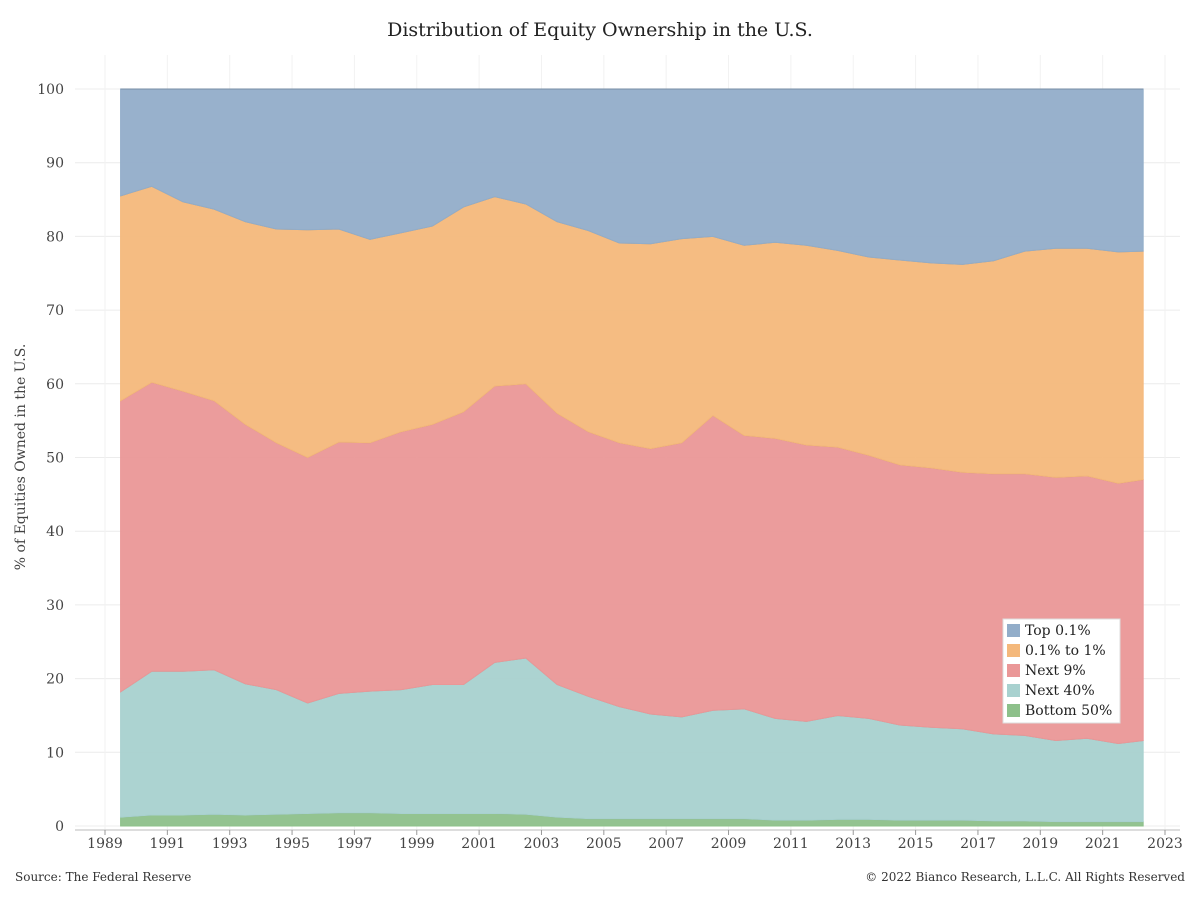 The width and height of the screenshot is (1200, 900). What do you see at coordinates (105, 844) in the screenshot?
I see `x-tick-label: 1989` at bounding box center [105, 844].